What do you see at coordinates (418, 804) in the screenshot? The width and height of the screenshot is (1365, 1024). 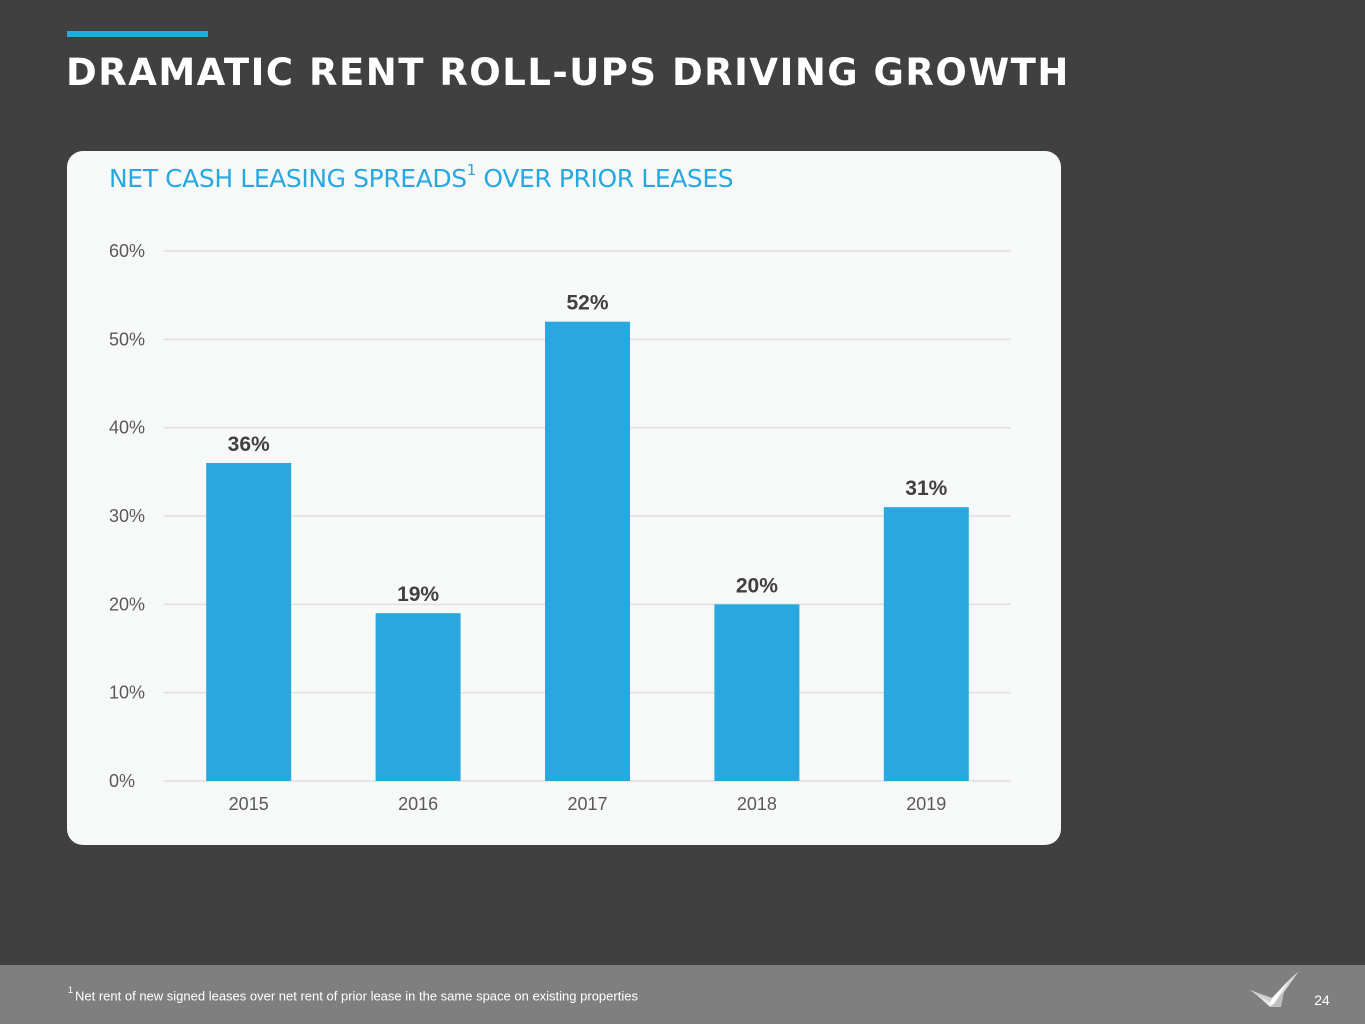 I see `category-label-2016: 2016` at bounding box center [418, 804].